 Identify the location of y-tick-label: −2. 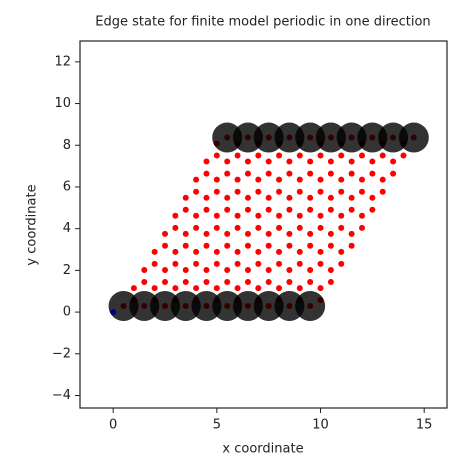
(61, 353).